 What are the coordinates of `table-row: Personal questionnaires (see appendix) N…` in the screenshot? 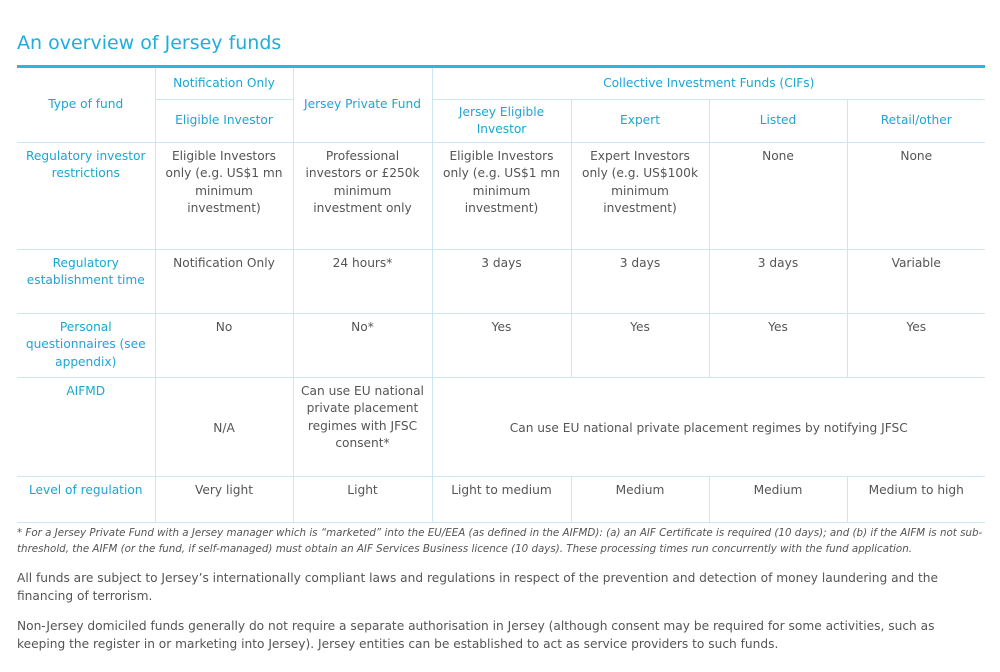 It's located at (501, 345).